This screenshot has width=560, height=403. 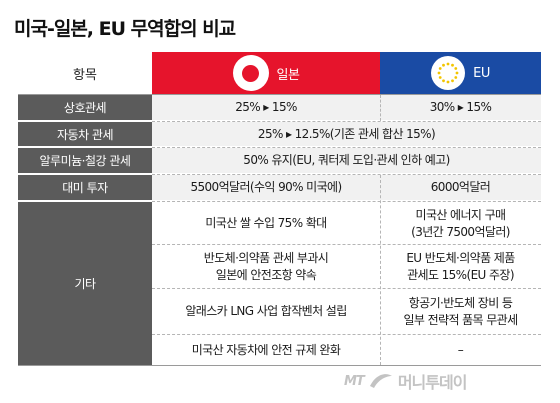 What do you see at coordinates (460, 319) in the screenshot?
I see `cell-text-line: 일부 전략적 품목 무관세` at bounding box center [460, 319].